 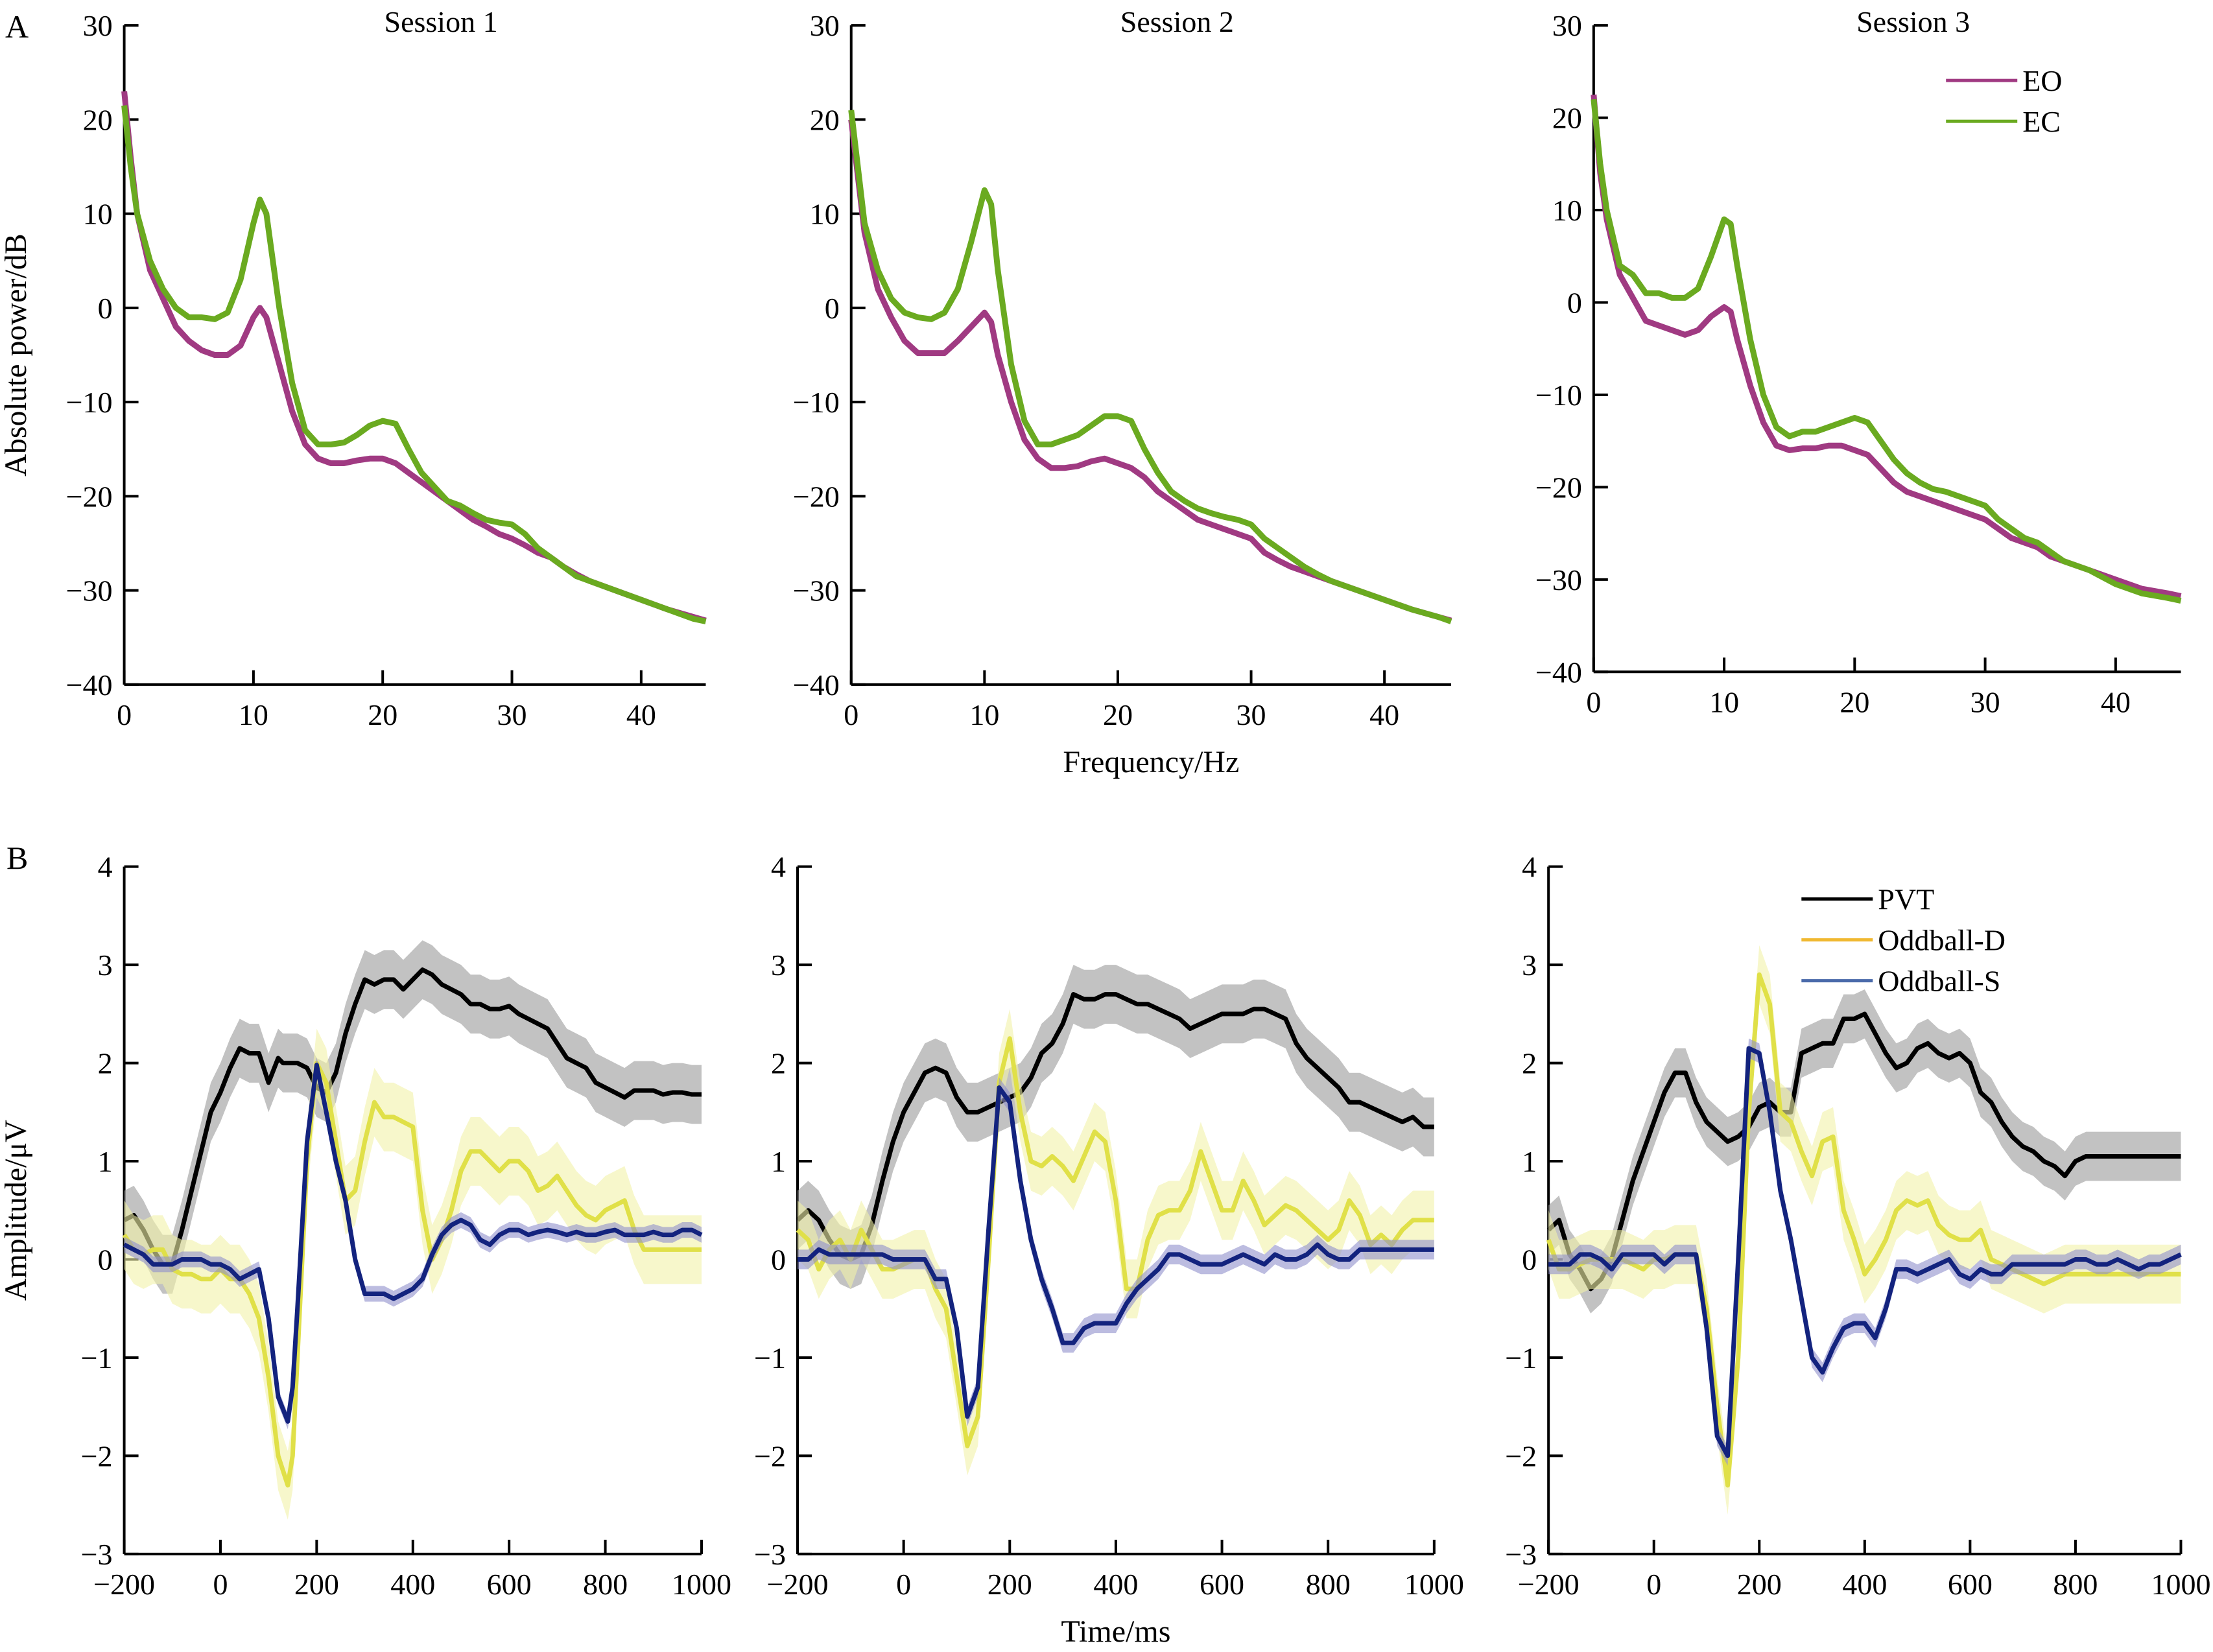 I want to click on panel-label-a: A, so click(x=17, y=27).